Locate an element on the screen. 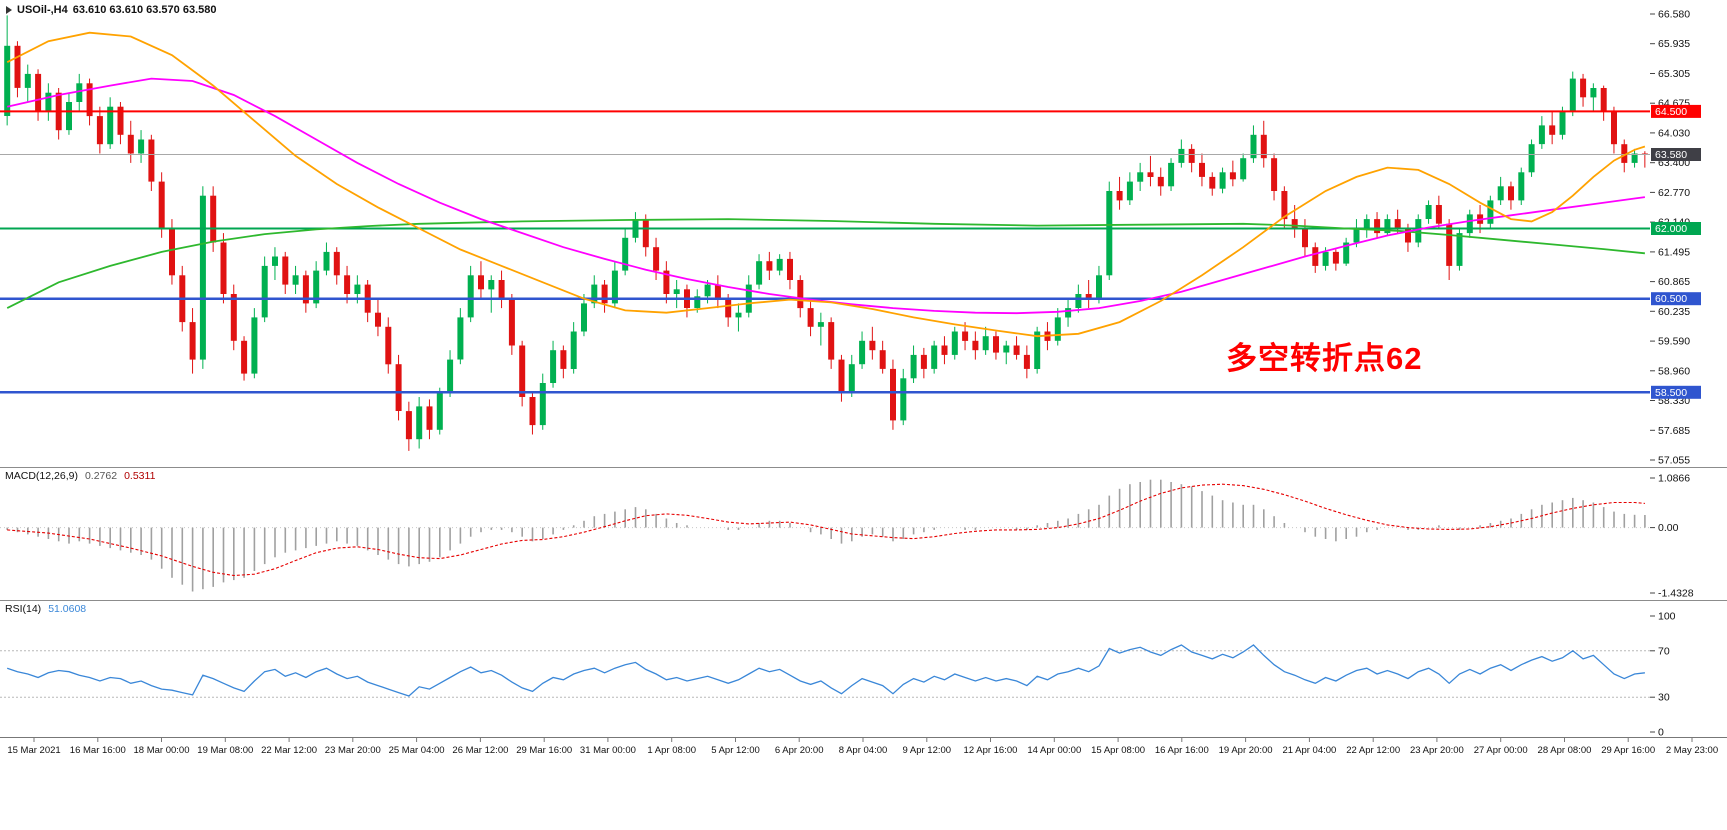 The image size is (1727, 830). macd-indicator-label: MACD(12,26,9) 0.2762 0.5311 is located at coordinates (80, 476).